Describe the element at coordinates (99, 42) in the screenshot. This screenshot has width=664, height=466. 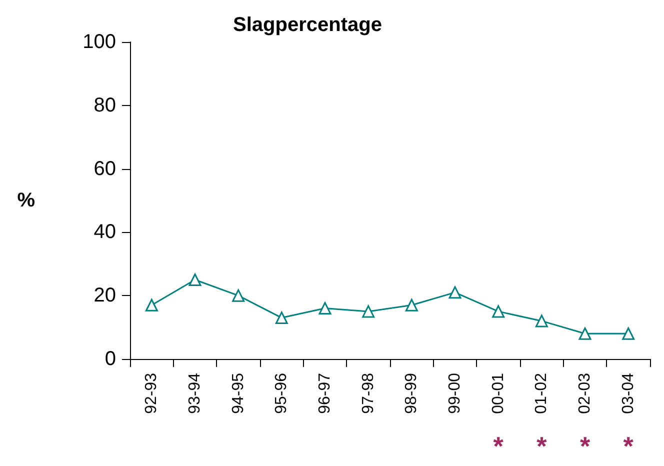
I see `y-tick-label: 100` at that location.